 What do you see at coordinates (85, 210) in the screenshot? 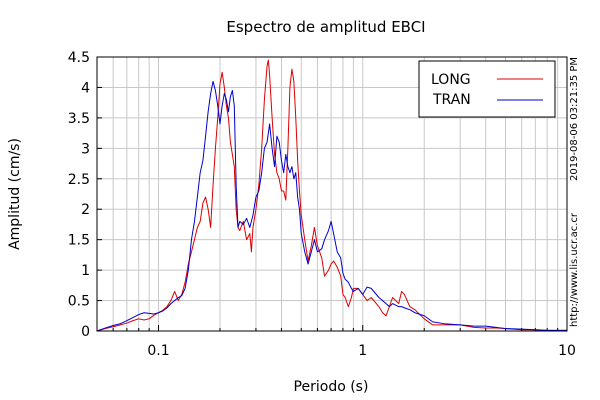
I see `y-tick-label: 2` at bounding box center [85, 210].